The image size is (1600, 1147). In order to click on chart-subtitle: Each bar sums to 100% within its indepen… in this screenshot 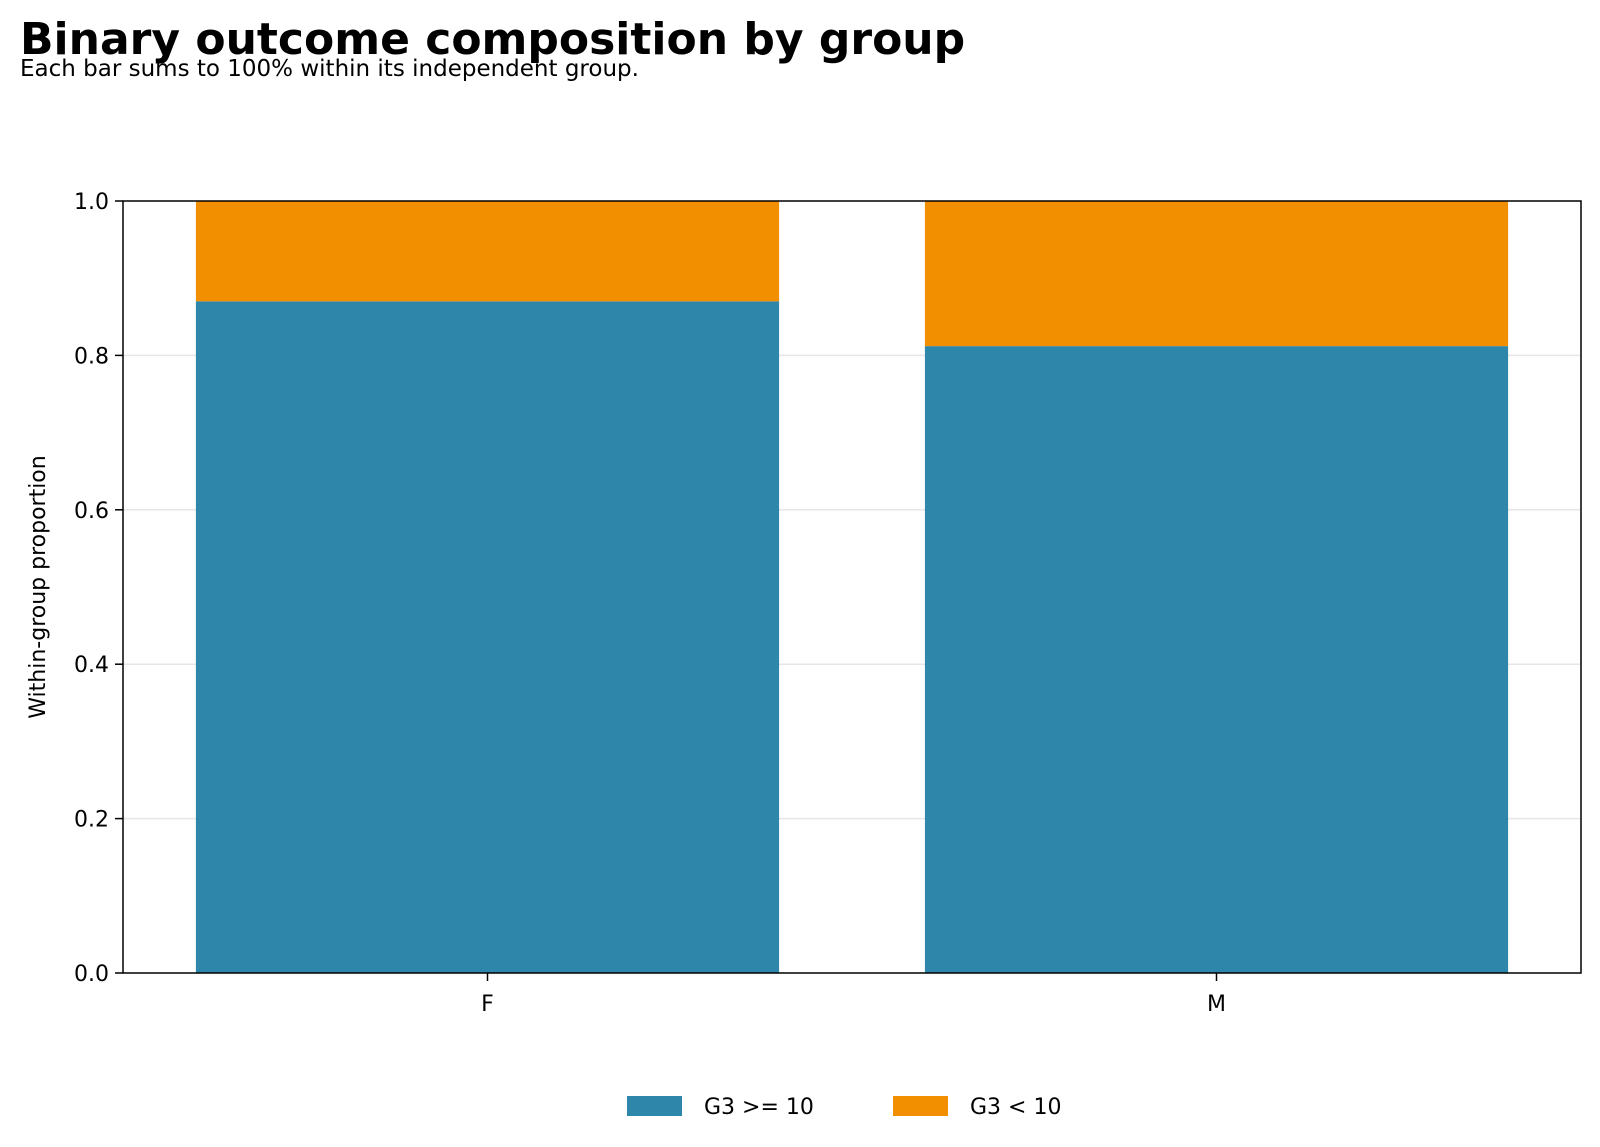, I will do `click(329, 69)`.